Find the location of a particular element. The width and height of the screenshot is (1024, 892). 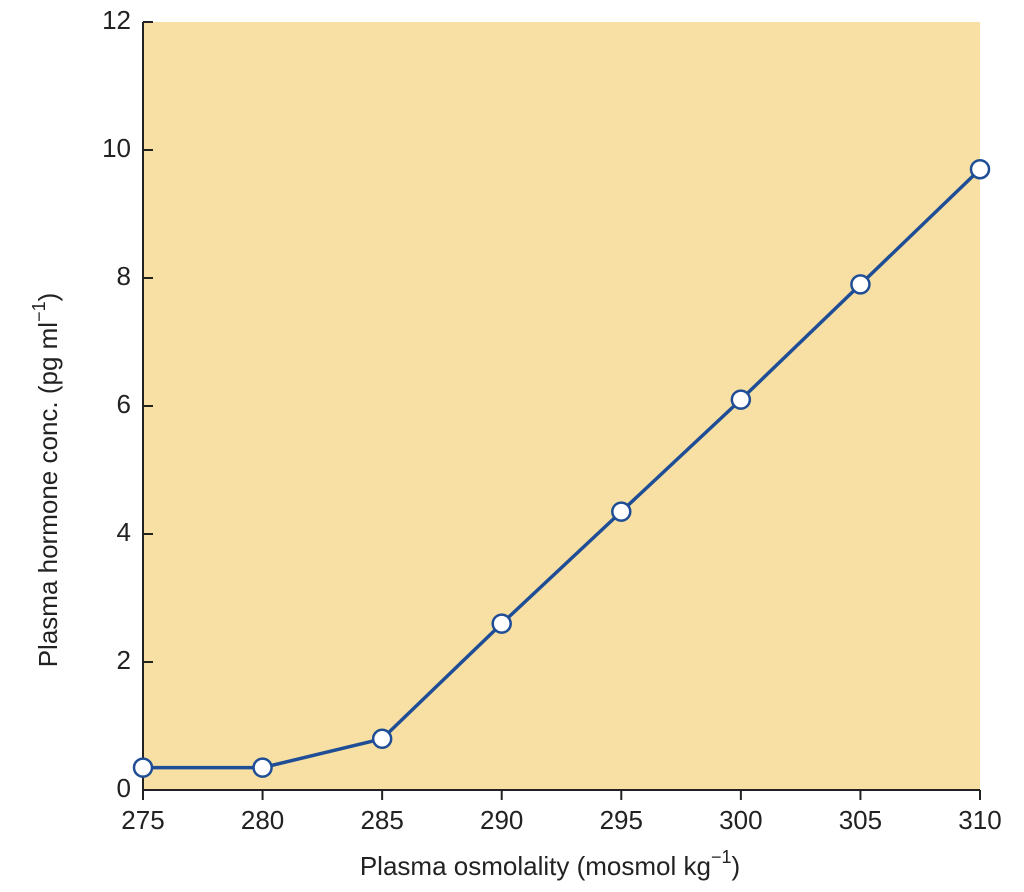

x-tick-label: 300 is located at coordinates (740, 820).